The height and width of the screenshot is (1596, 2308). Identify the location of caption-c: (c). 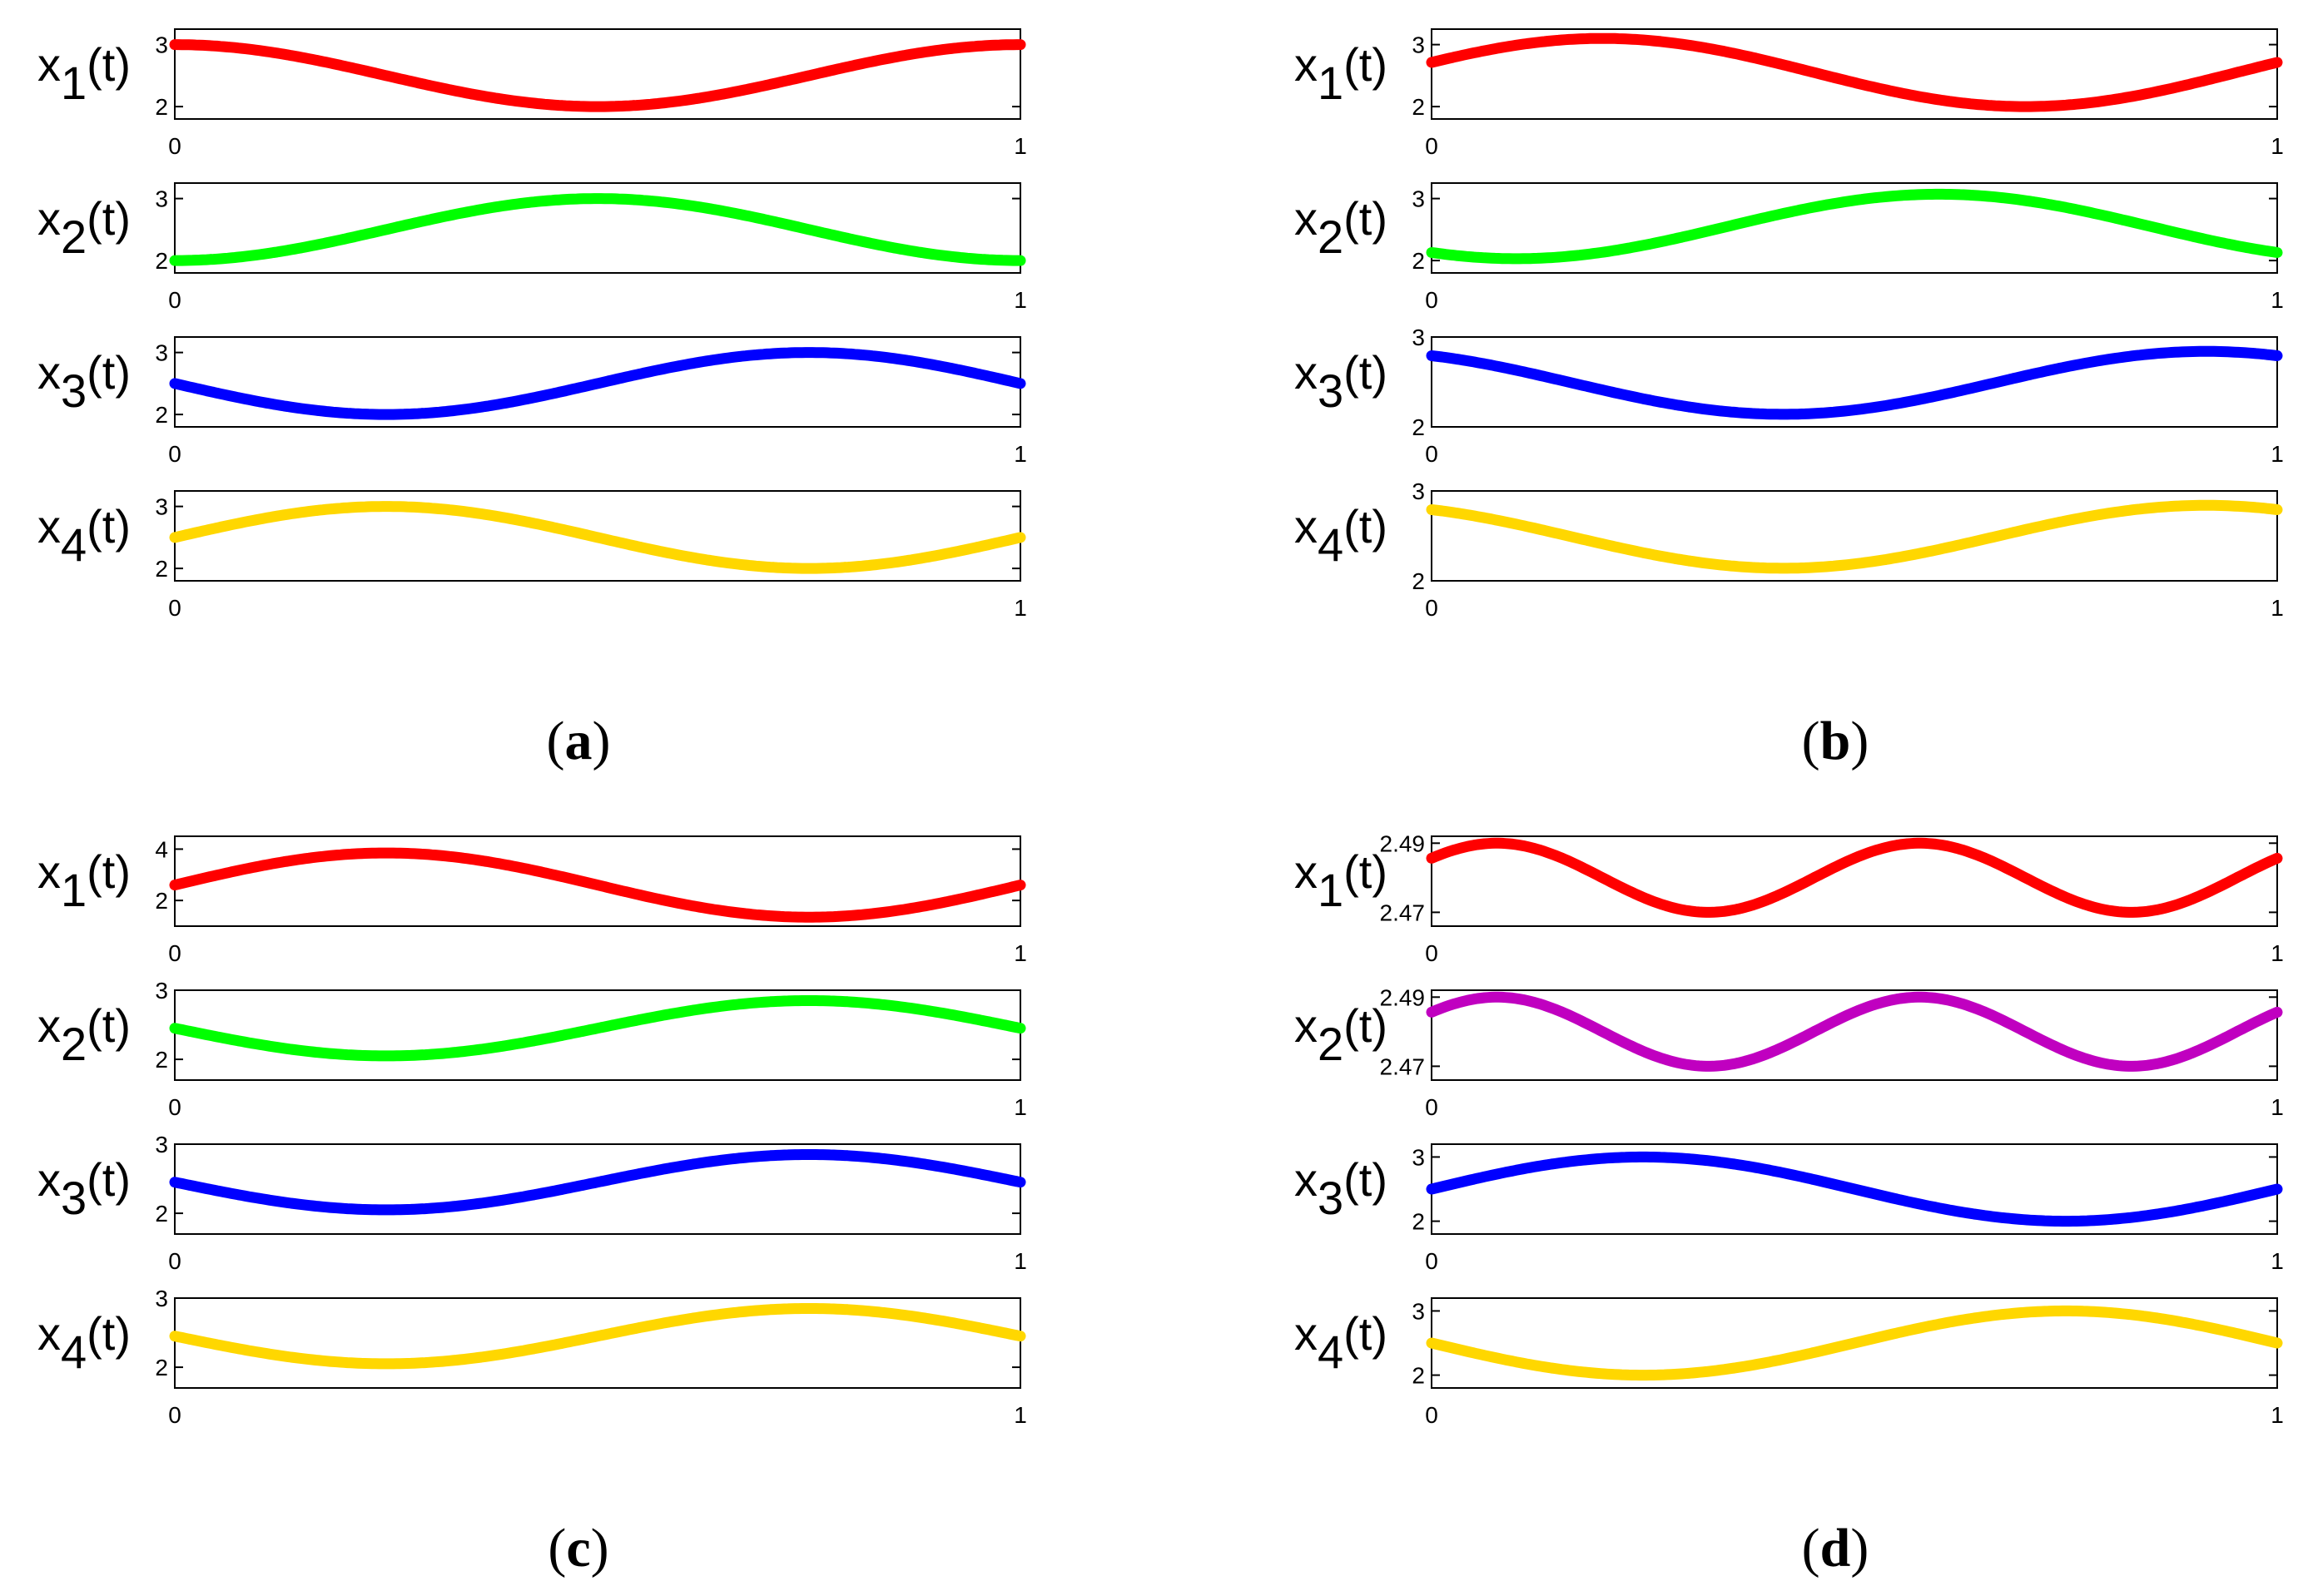
(578, 1548).